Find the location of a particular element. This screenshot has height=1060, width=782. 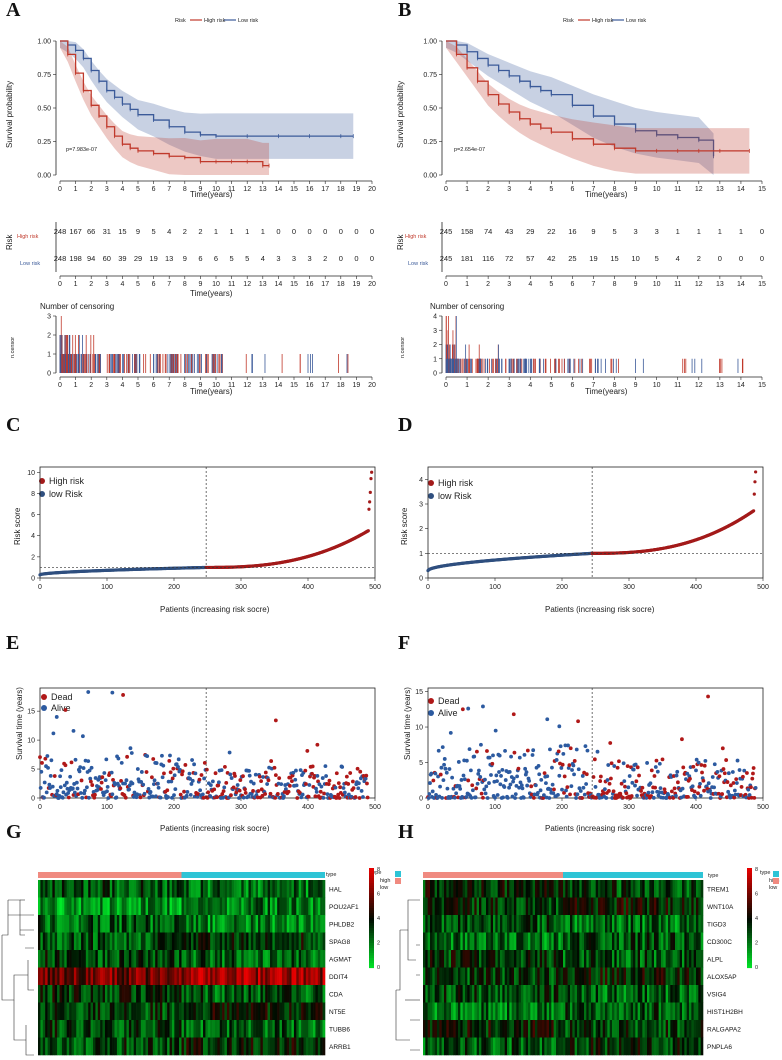

legend-dot-alive is located at coordinates (44, 708).